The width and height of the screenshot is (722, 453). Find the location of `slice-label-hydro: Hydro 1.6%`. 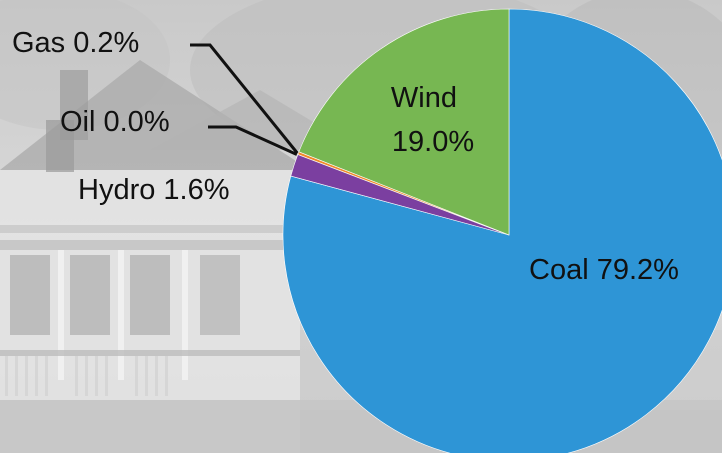

slice-label-hydro: Hydro 1.6% is located at coordinates (154, 190).